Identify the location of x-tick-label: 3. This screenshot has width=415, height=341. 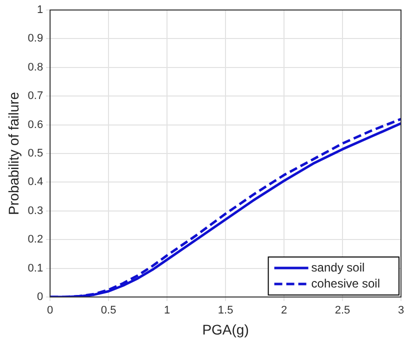
(401, 310).